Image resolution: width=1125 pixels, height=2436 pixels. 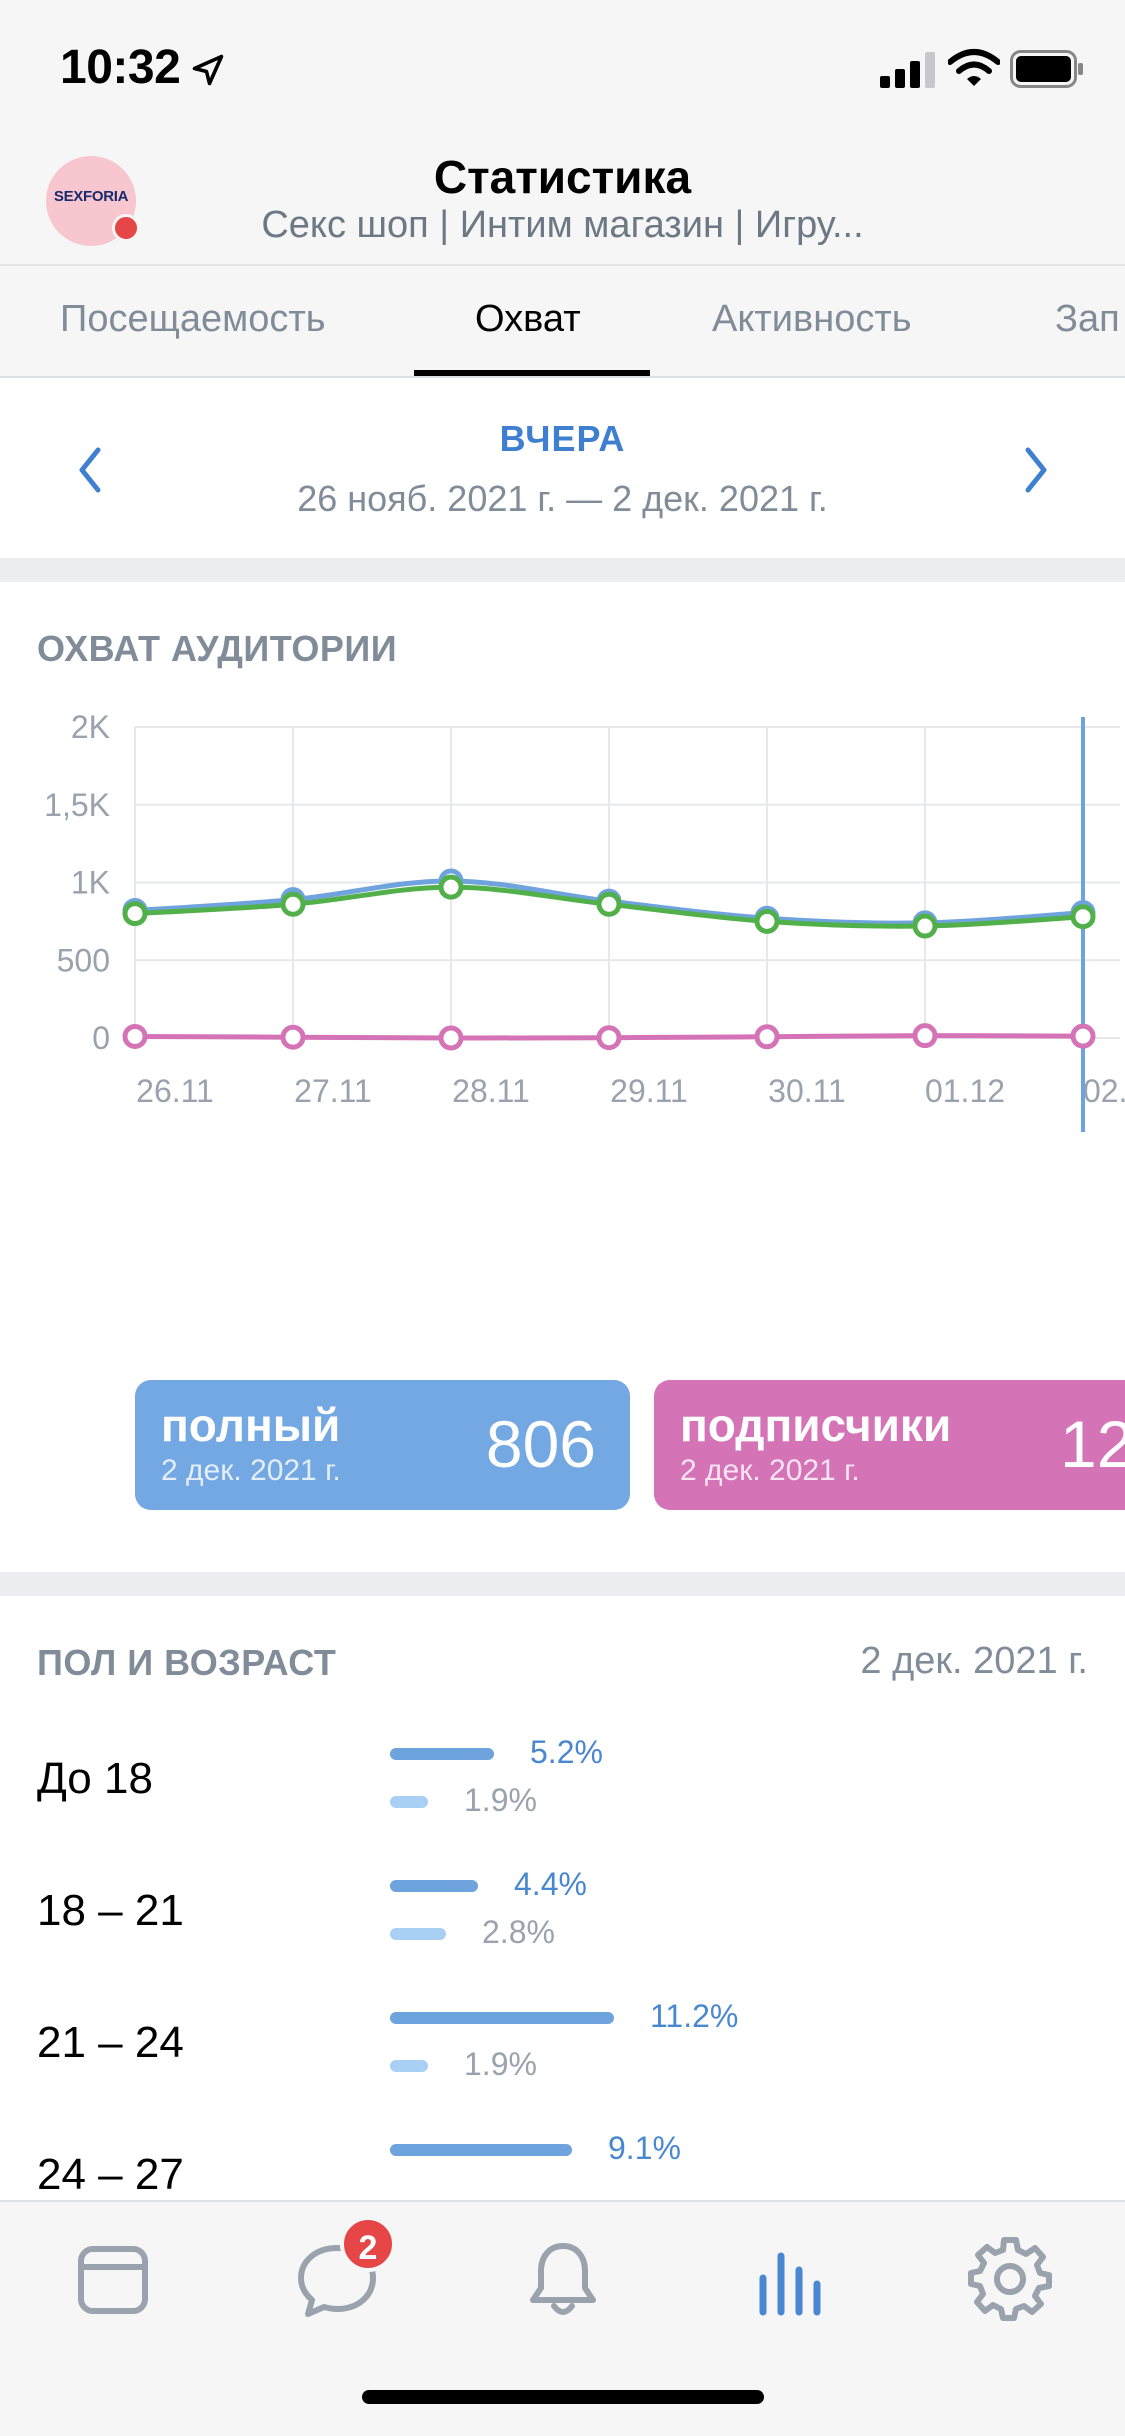 I want to click on section-date: 2 дек. 2021 г., so click(x=974, y=1661).